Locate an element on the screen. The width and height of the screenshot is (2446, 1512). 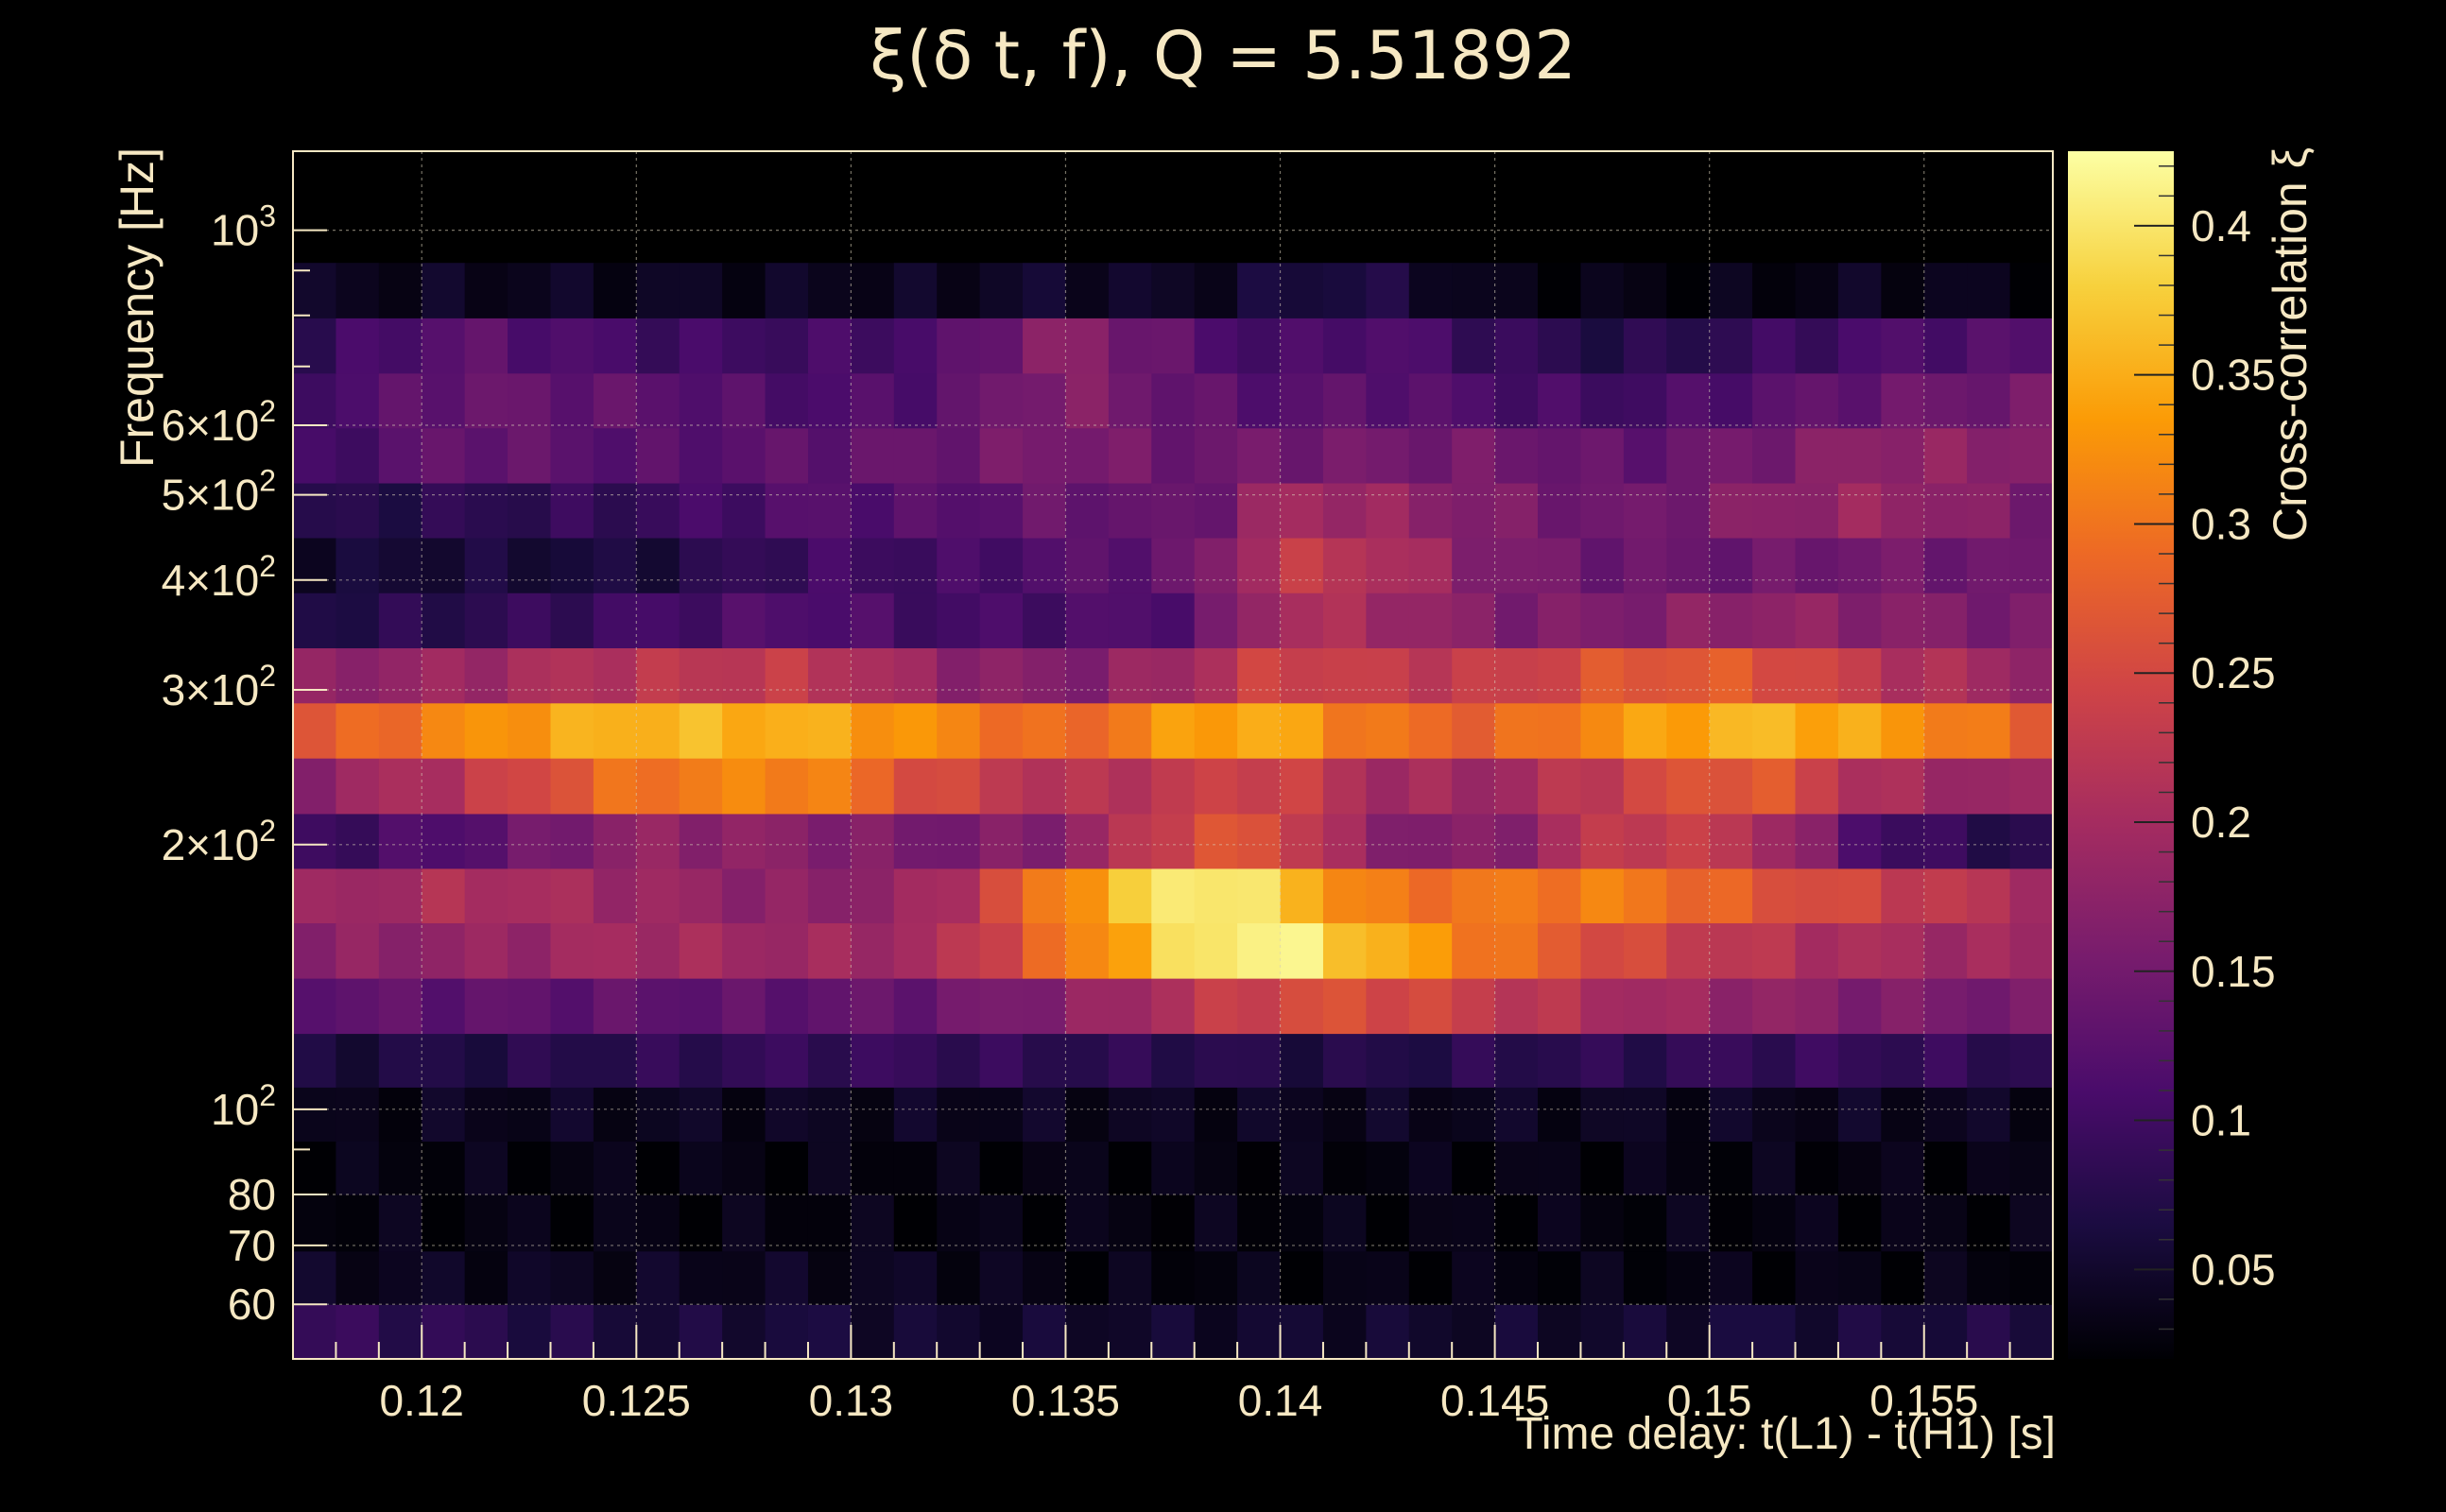
x-tick-label: 0.12 is located at coordinates (421, 1400).